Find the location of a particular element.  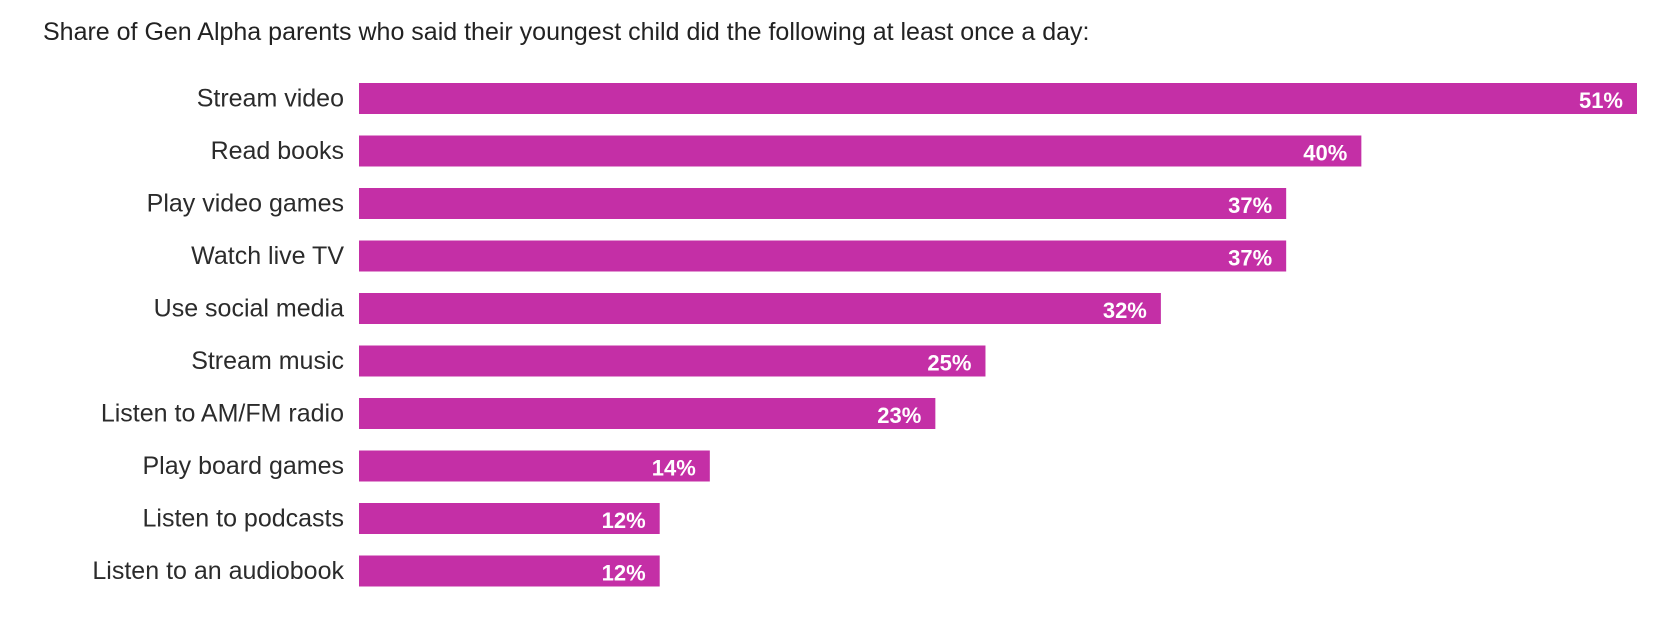

bar-row: Listen to an audiobook 12% is located at coordinates (376, 571).